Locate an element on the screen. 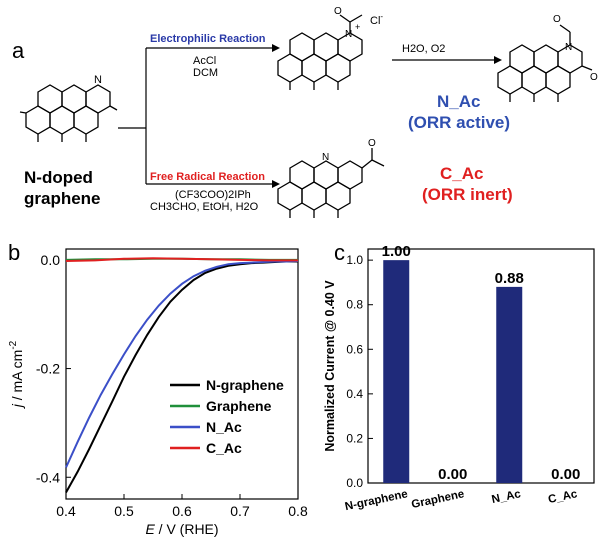  bottom-reagent-2: CH3CHO, EtOH, H2O is located at coordinates (204, 207).